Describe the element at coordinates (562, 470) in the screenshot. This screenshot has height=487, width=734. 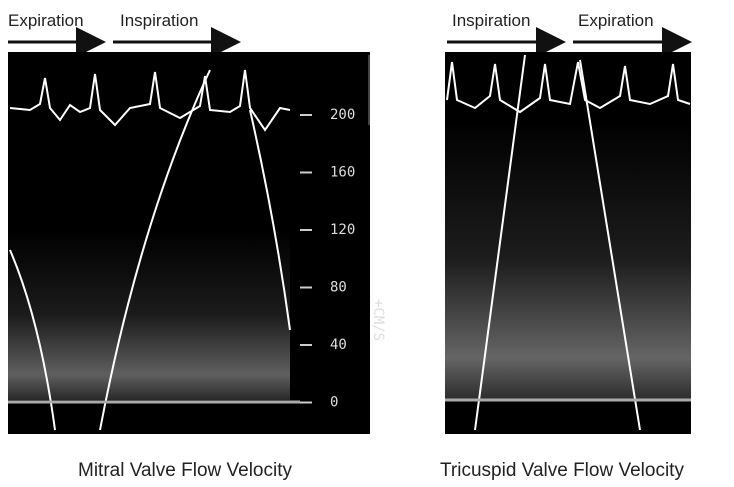
I see `caption: Tricuspid Valve Flow Velocity` at that location.